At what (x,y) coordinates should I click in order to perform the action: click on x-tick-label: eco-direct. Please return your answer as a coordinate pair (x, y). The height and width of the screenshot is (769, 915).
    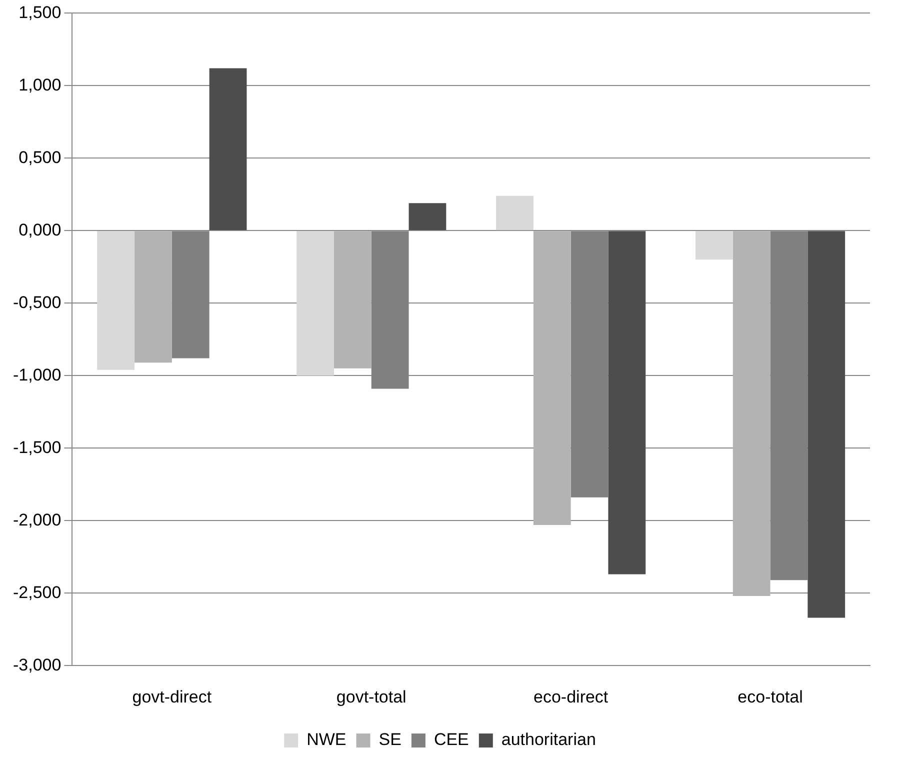
    Looking at the image, I should click on (571, 696).